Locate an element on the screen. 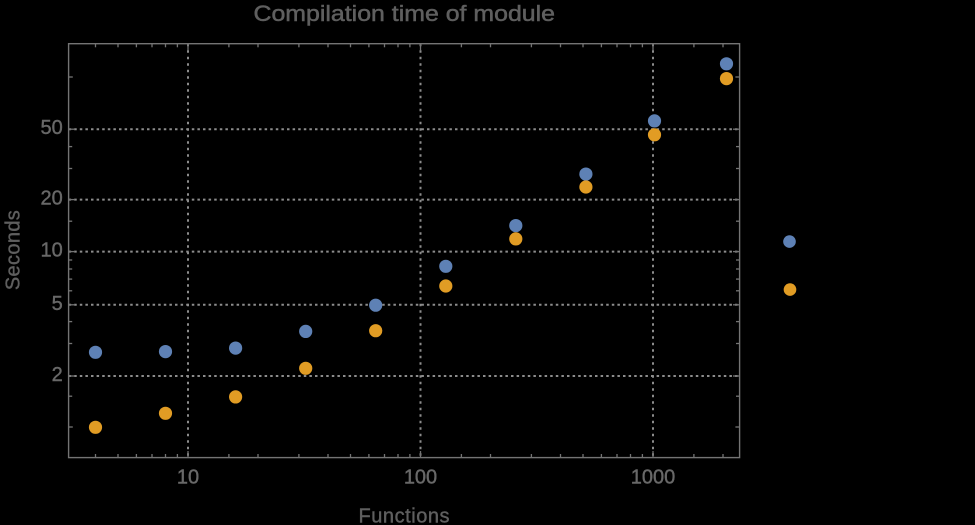 The height and width of the screenshot is (525, 975). svg-text: 2 is located at coordinates (57, 375).